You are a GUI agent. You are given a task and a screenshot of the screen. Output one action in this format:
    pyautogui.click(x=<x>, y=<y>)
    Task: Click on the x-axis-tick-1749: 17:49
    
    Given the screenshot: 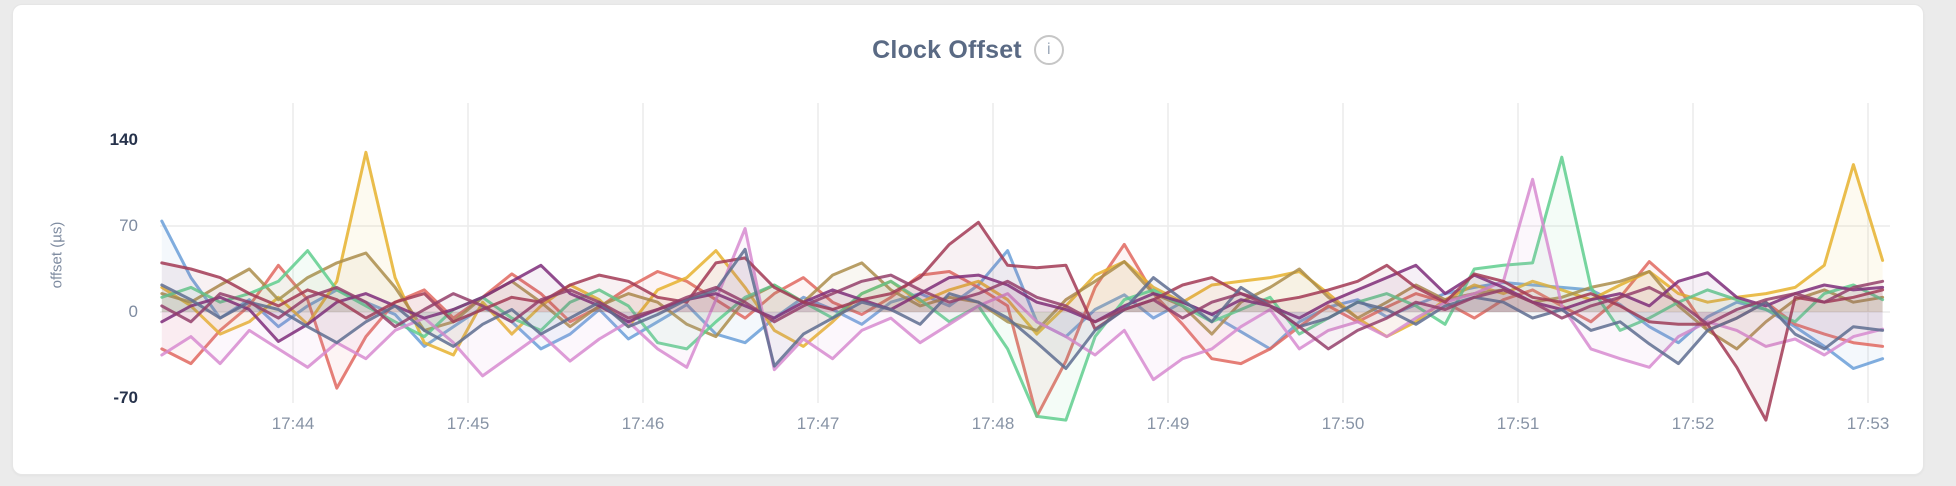 What is the action you would take?
    pyautogui.click(x=1168, y=423)
    